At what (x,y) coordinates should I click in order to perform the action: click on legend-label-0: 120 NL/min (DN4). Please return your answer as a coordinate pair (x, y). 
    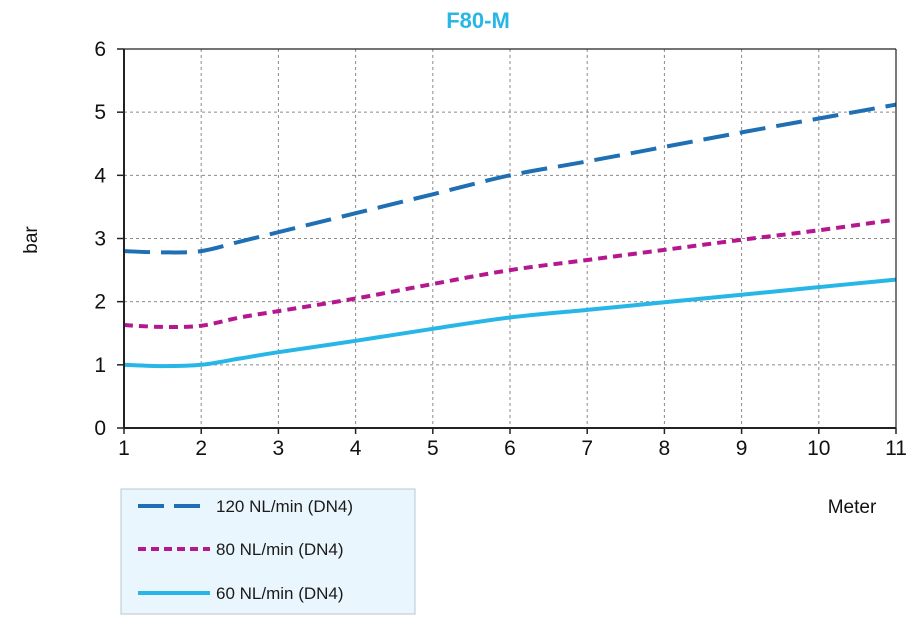
    Looking at the image, I should click on (284, 506).